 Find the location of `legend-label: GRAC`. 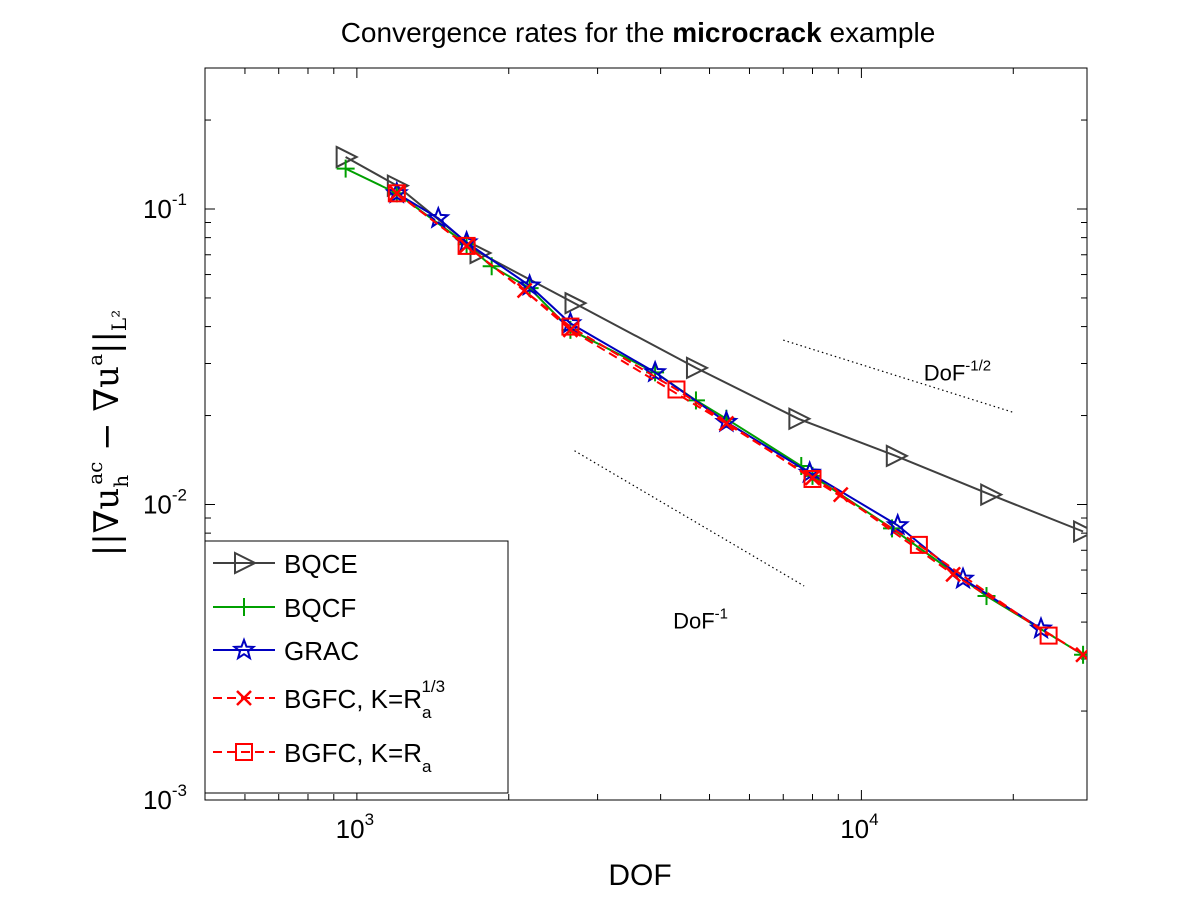

legend-label: GRAC is located at coordinates (321, 651).